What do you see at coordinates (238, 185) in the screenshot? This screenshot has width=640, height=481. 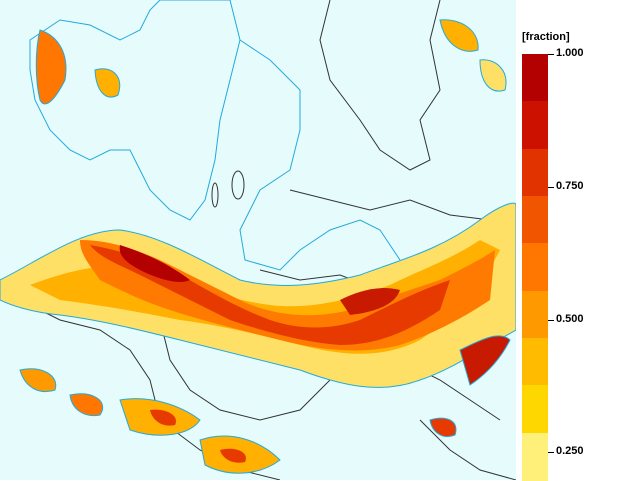 I see `gotland-island` at bounding box center [238, 185].